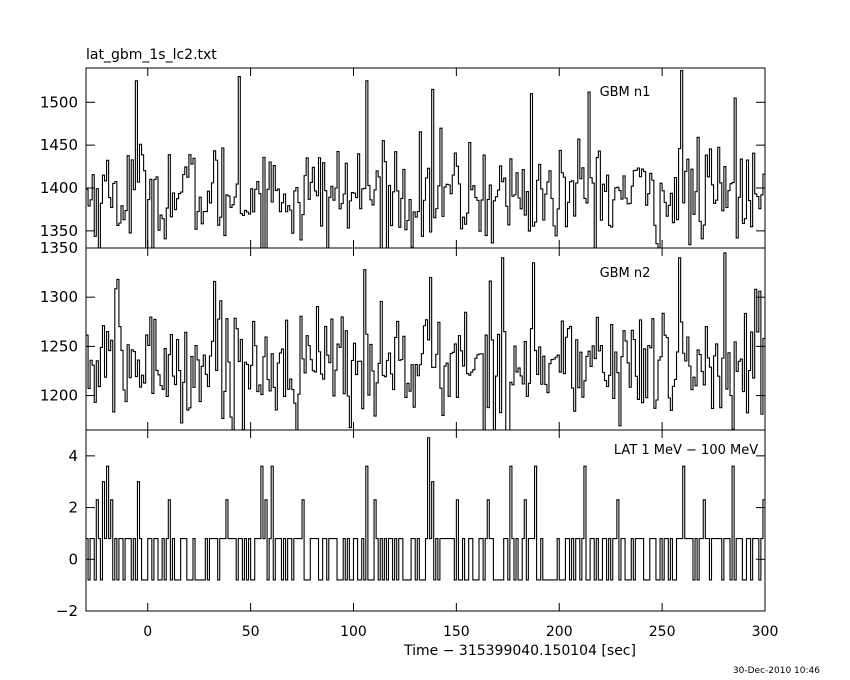 The height and width of the screenshot is (680, 850). I want to click on x-axis-label: Time − 315399040.150104 [sec], so click(519, 651).